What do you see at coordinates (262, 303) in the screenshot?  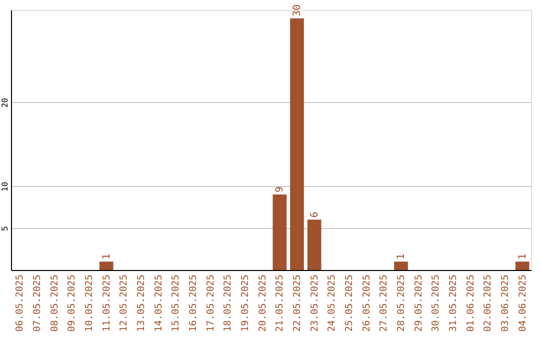 I see `x-tick-label: 20.05.2025` at bounding box center [262, 303].